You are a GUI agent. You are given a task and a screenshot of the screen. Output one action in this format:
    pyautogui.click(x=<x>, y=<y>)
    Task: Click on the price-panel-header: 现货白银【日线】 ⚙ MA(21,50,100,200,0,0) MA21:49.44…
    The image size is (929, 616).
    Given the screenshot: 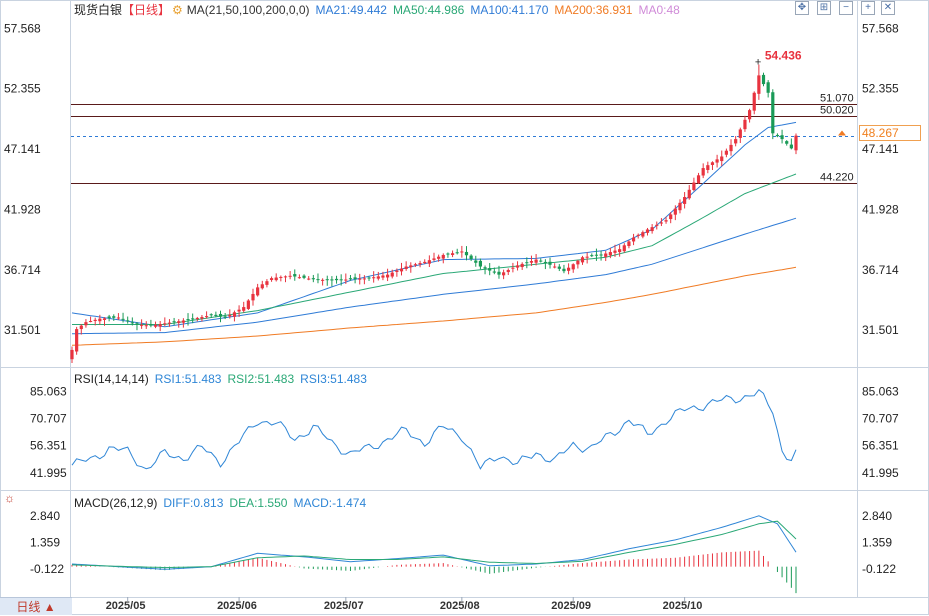 What is the action you would take?
    pyautogui.click(x=380, y=10)
    